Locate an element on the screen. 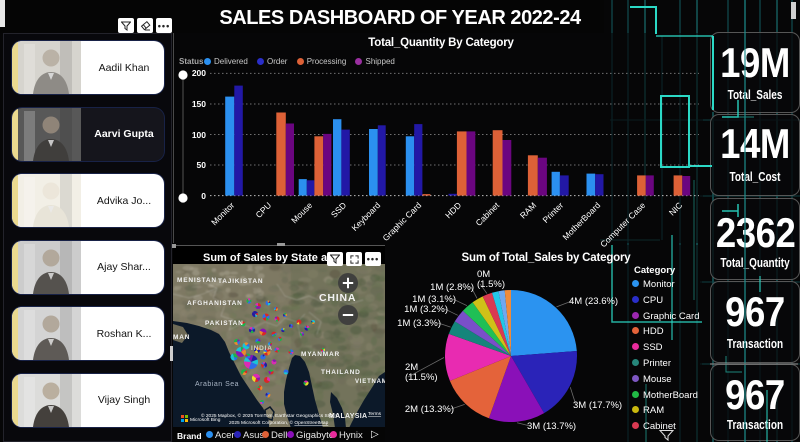 The height and width of the screenshot is (442, 800). svg-text: VIETNAM is located at coordinates (370, 382).